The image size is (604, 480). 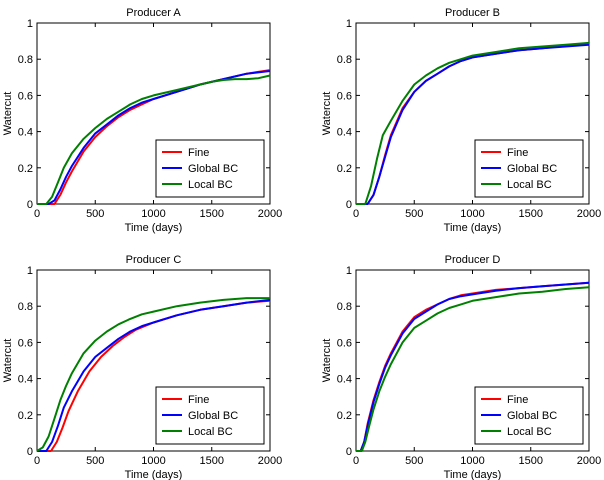 What do you see at coordinates (153, 13) in the screenshot?
I see `chart-title: Producer A` at bounding box center [153, 13].